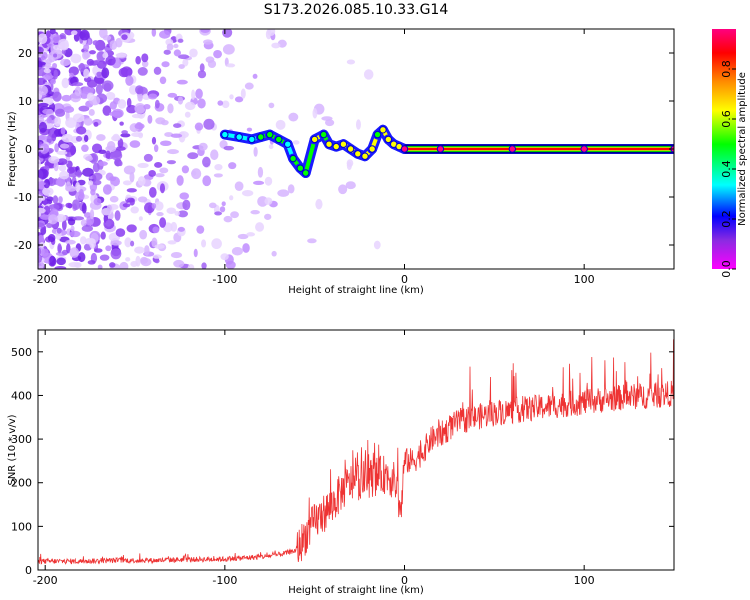 This screenshot has height=600, width=750. What do you see at coordinates (21, 439) in the screenshot?
I see `y-tick-label: 300` at bounding box center [21, 439].